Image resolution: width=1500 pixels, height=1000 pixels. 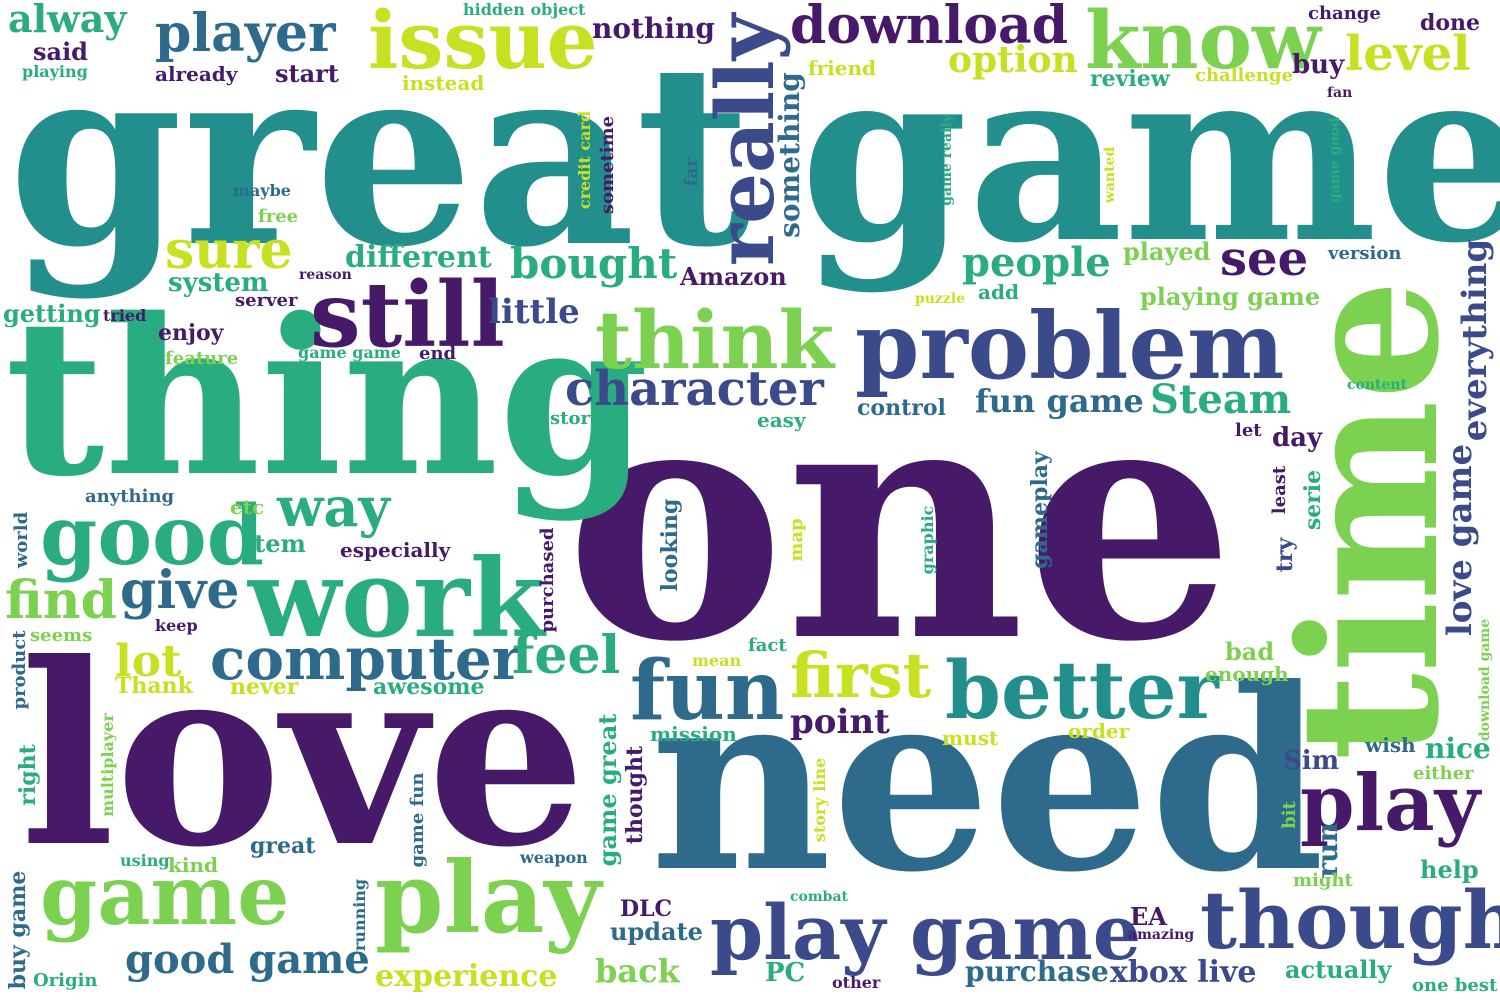 I want to click on word-experience: experience, so click(x=466, y=976).